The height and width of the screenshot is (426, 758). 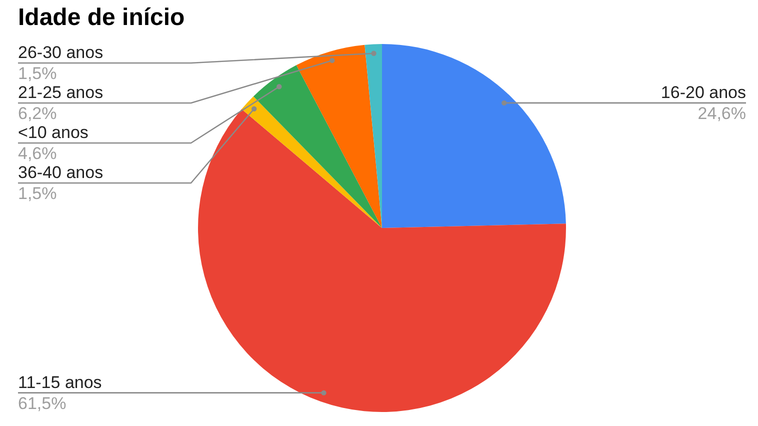 What do you see at coordinates (61, 52) in the screenshot?
I see `slice-label: 26-30 anos` at bounding box center [61, 52].